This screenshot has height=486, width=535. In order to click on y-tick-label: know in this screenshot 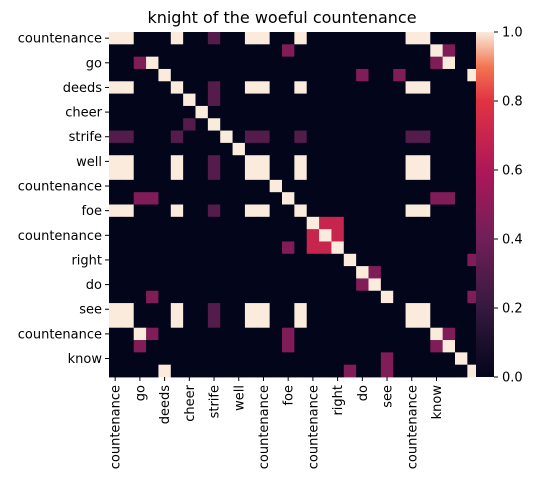, I will do `click(85, 359)`.